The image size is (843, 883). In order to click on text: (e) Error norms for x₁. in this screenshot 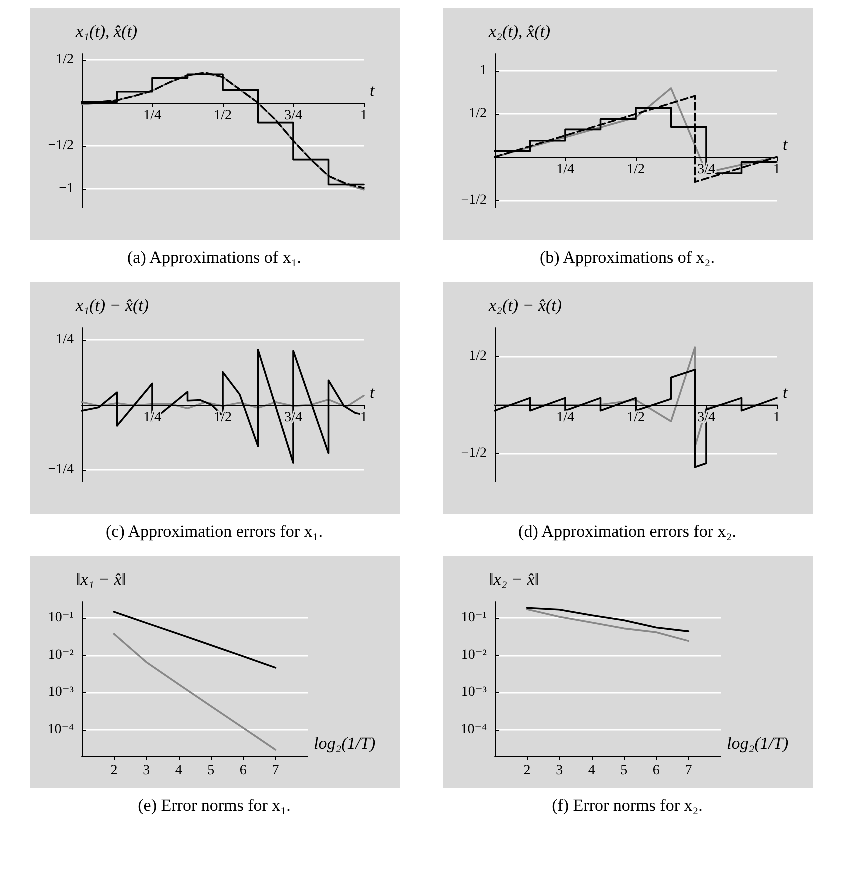, I will do `click(214, 806)`.